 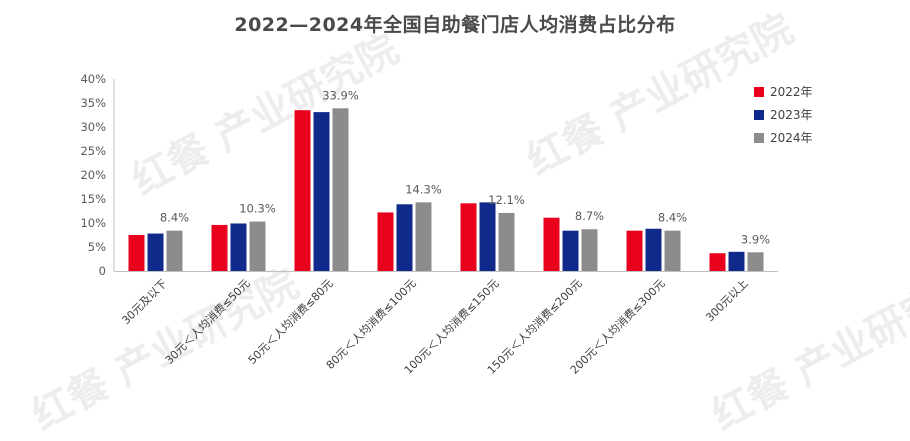 What do you see at coordinates (155, 252) in the screenshot?
I see `bar-2023年-0` at bounding box center [155, 252].